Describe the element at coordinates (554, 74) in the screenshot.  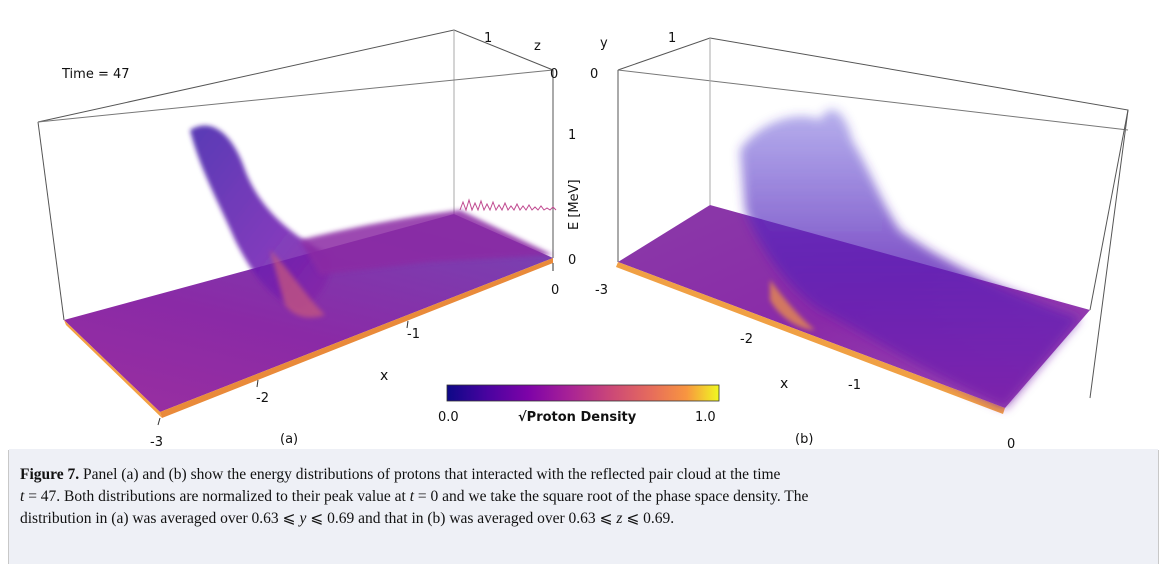
I see `panel-a-corner-tick: 0` at that location.